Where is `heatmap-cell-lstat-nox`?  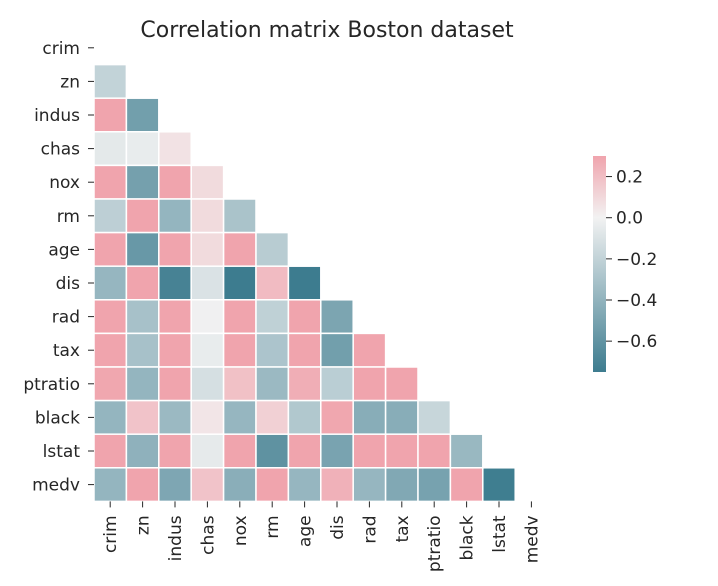 heatmap-cell-lstat-nox is located at coordinates (239, 451).